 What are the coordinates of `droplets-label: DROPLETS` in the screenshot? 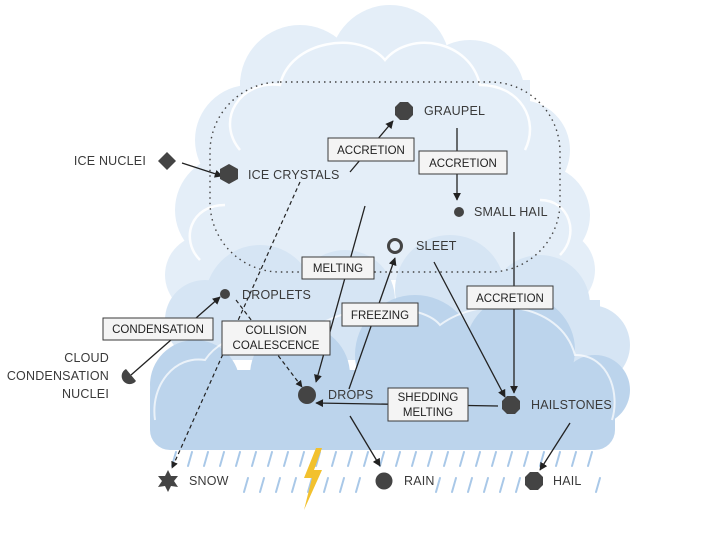 It's located at (276, 295).